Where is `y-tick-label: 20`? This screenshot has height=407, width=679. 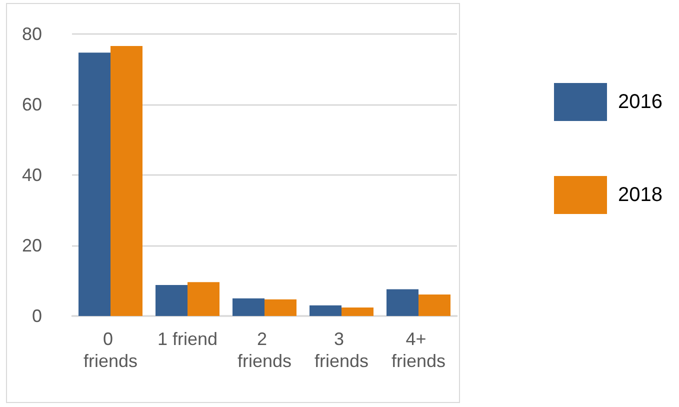 y-tick-label: 20 is located at coordinates (32, 246).